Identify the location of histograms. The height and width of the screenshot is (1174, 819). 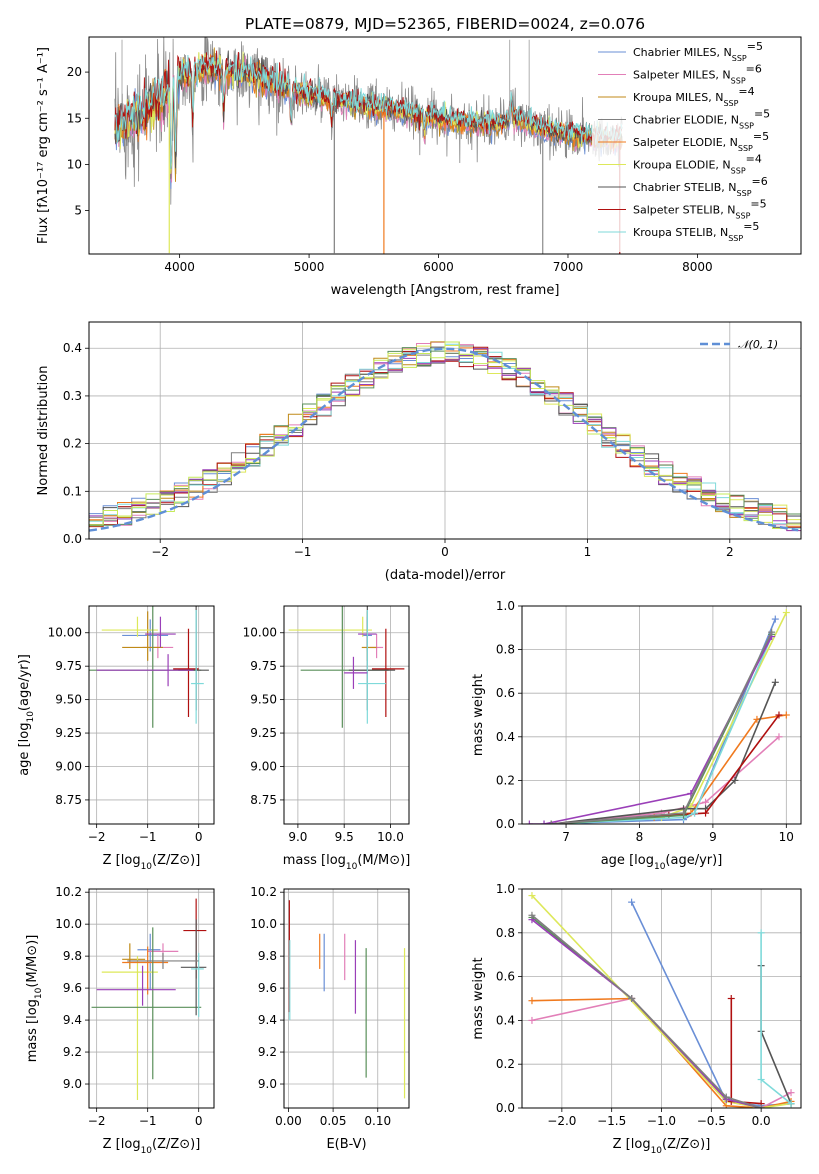
(445, 436).